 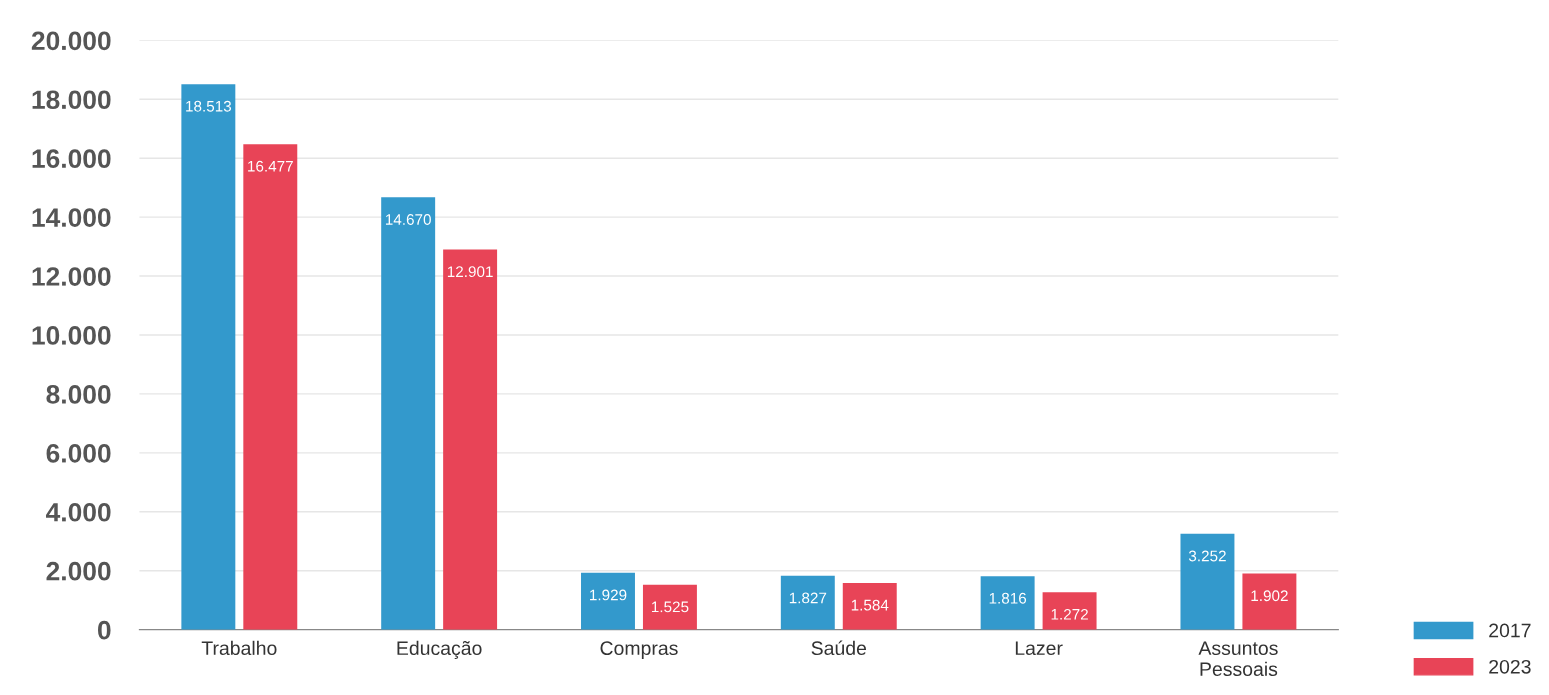 What do you see at coordinates (71, 335) in the screenshot?
I see `y-tick-label: 10.000` at bounding box center [71, 335].